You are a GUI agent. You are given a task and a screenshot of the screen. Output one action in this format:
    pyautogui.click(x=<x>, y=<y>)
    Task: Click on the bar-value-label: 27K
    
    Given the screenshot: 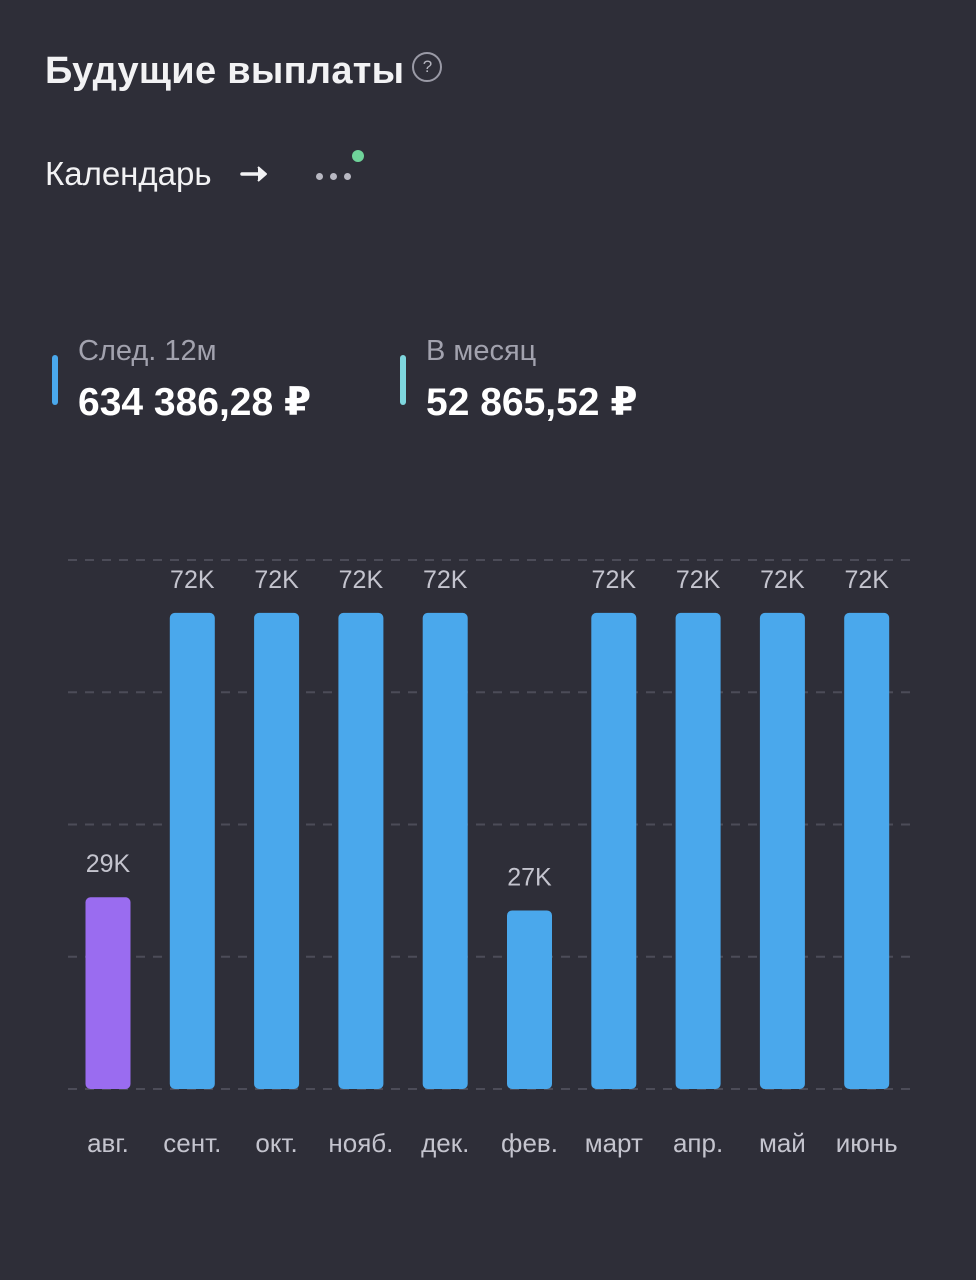 What is the action you would take?
    pyautogui.click(x=529, y=877)
    